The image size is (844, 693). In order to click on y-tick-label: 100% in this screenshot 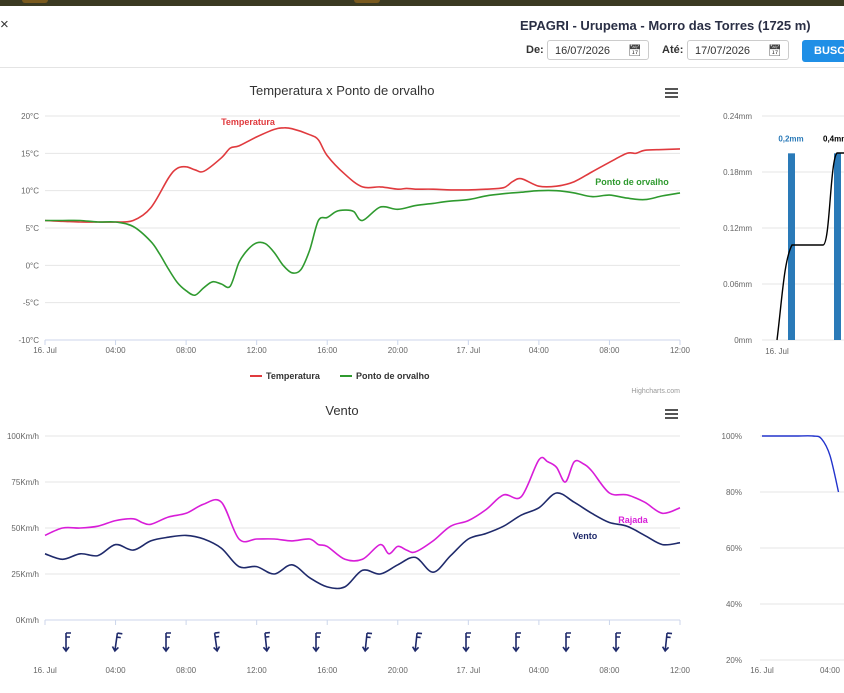, I will do `click(732, 436)`.